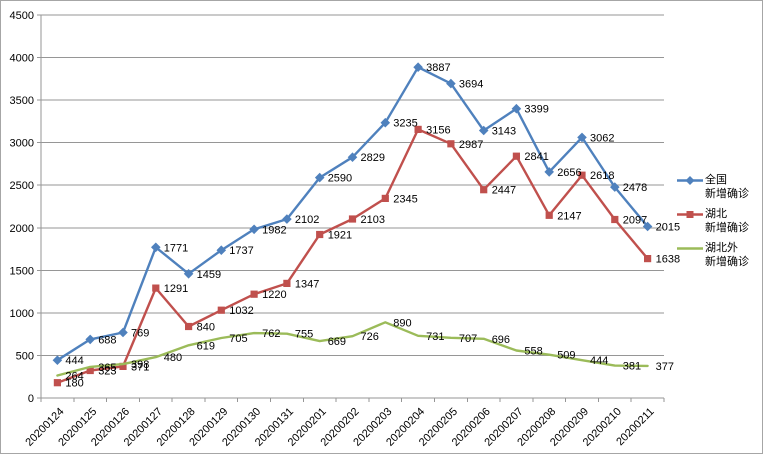  What do you see at coordinates (438, 68) in the screenshot?
I see `data-label-national: 3887` at bounding box center [438, 68].